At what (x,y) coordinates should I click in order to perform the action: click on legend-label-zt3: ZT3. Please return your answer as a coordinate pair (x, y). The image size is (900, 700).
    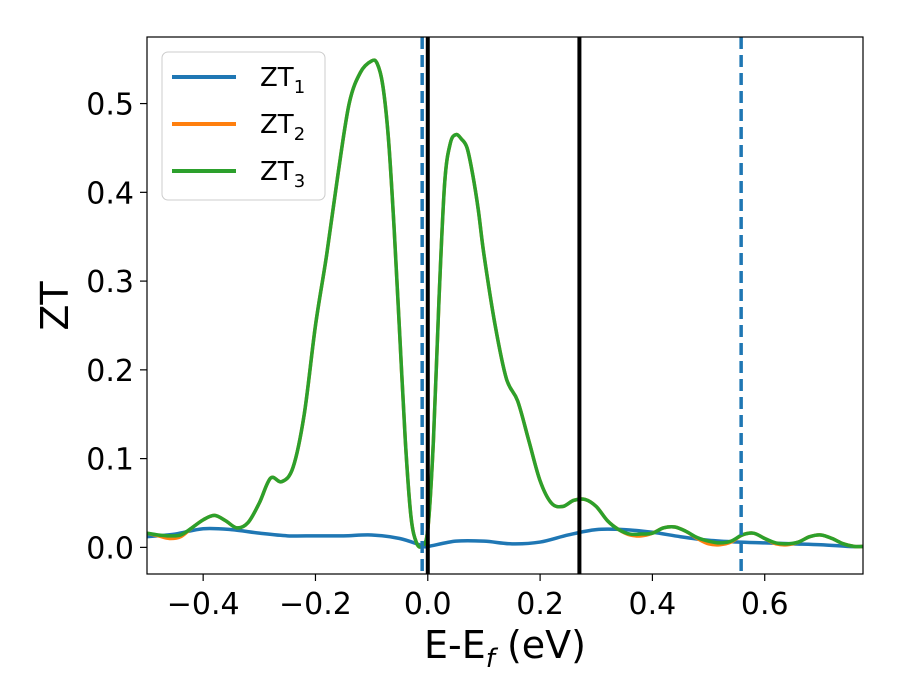
    Looking at the image, I should click on (282, 174).